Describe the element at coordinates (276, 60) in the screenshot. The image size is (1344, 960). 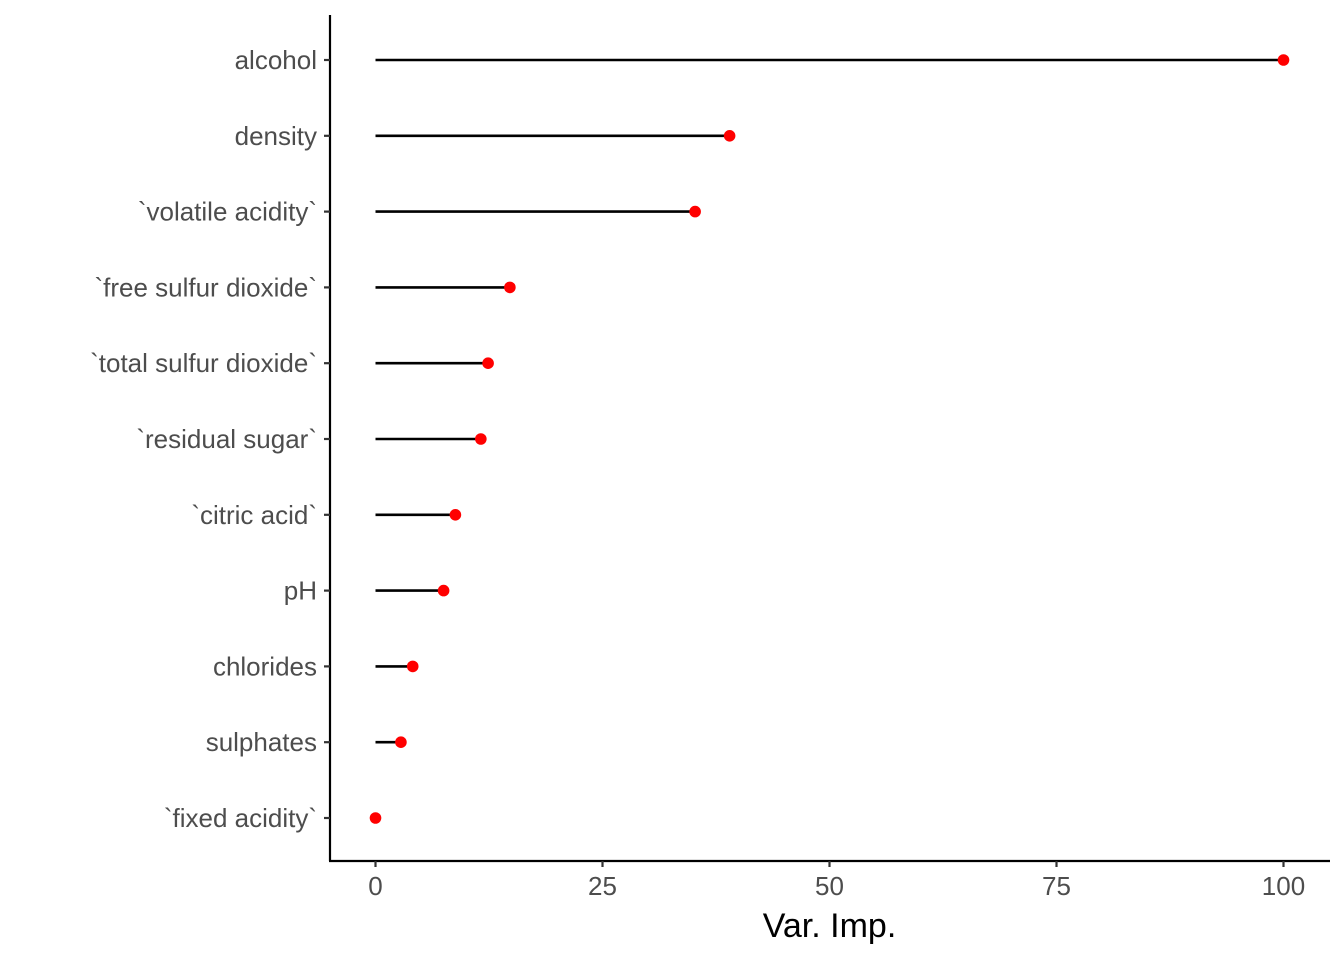
I see `y-tick-label: alcohol` at that location.